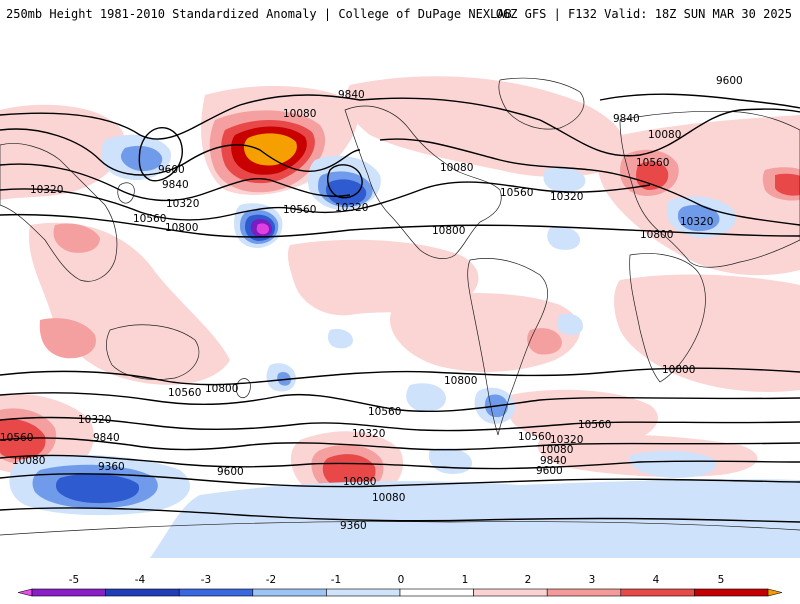 This screenshot has width=800, height=604. Describe the element at coordinates (507, 347) in the screenshot. I see `coastline-south-america` at that location.